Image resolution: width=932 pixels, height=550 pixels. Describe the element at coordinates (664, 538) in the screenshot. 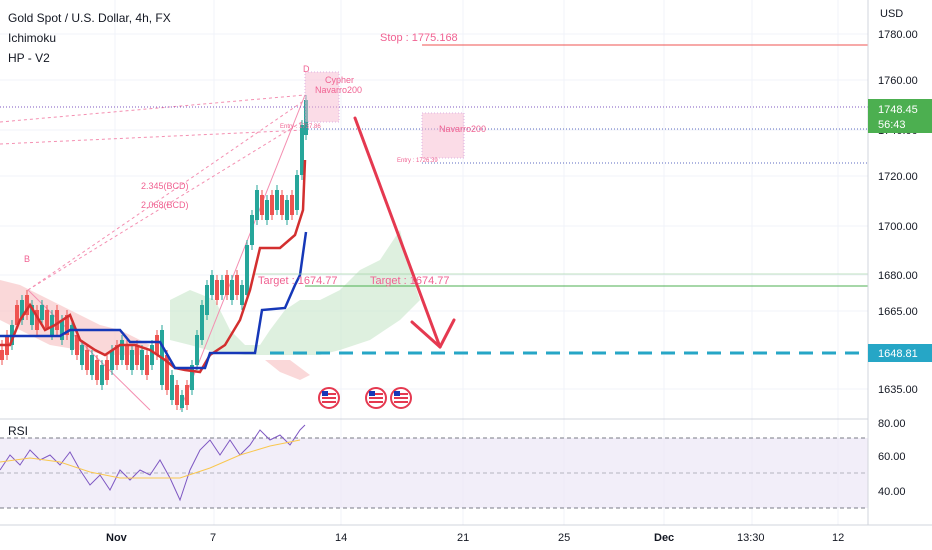

I see `time-tick: Dec` at that location.